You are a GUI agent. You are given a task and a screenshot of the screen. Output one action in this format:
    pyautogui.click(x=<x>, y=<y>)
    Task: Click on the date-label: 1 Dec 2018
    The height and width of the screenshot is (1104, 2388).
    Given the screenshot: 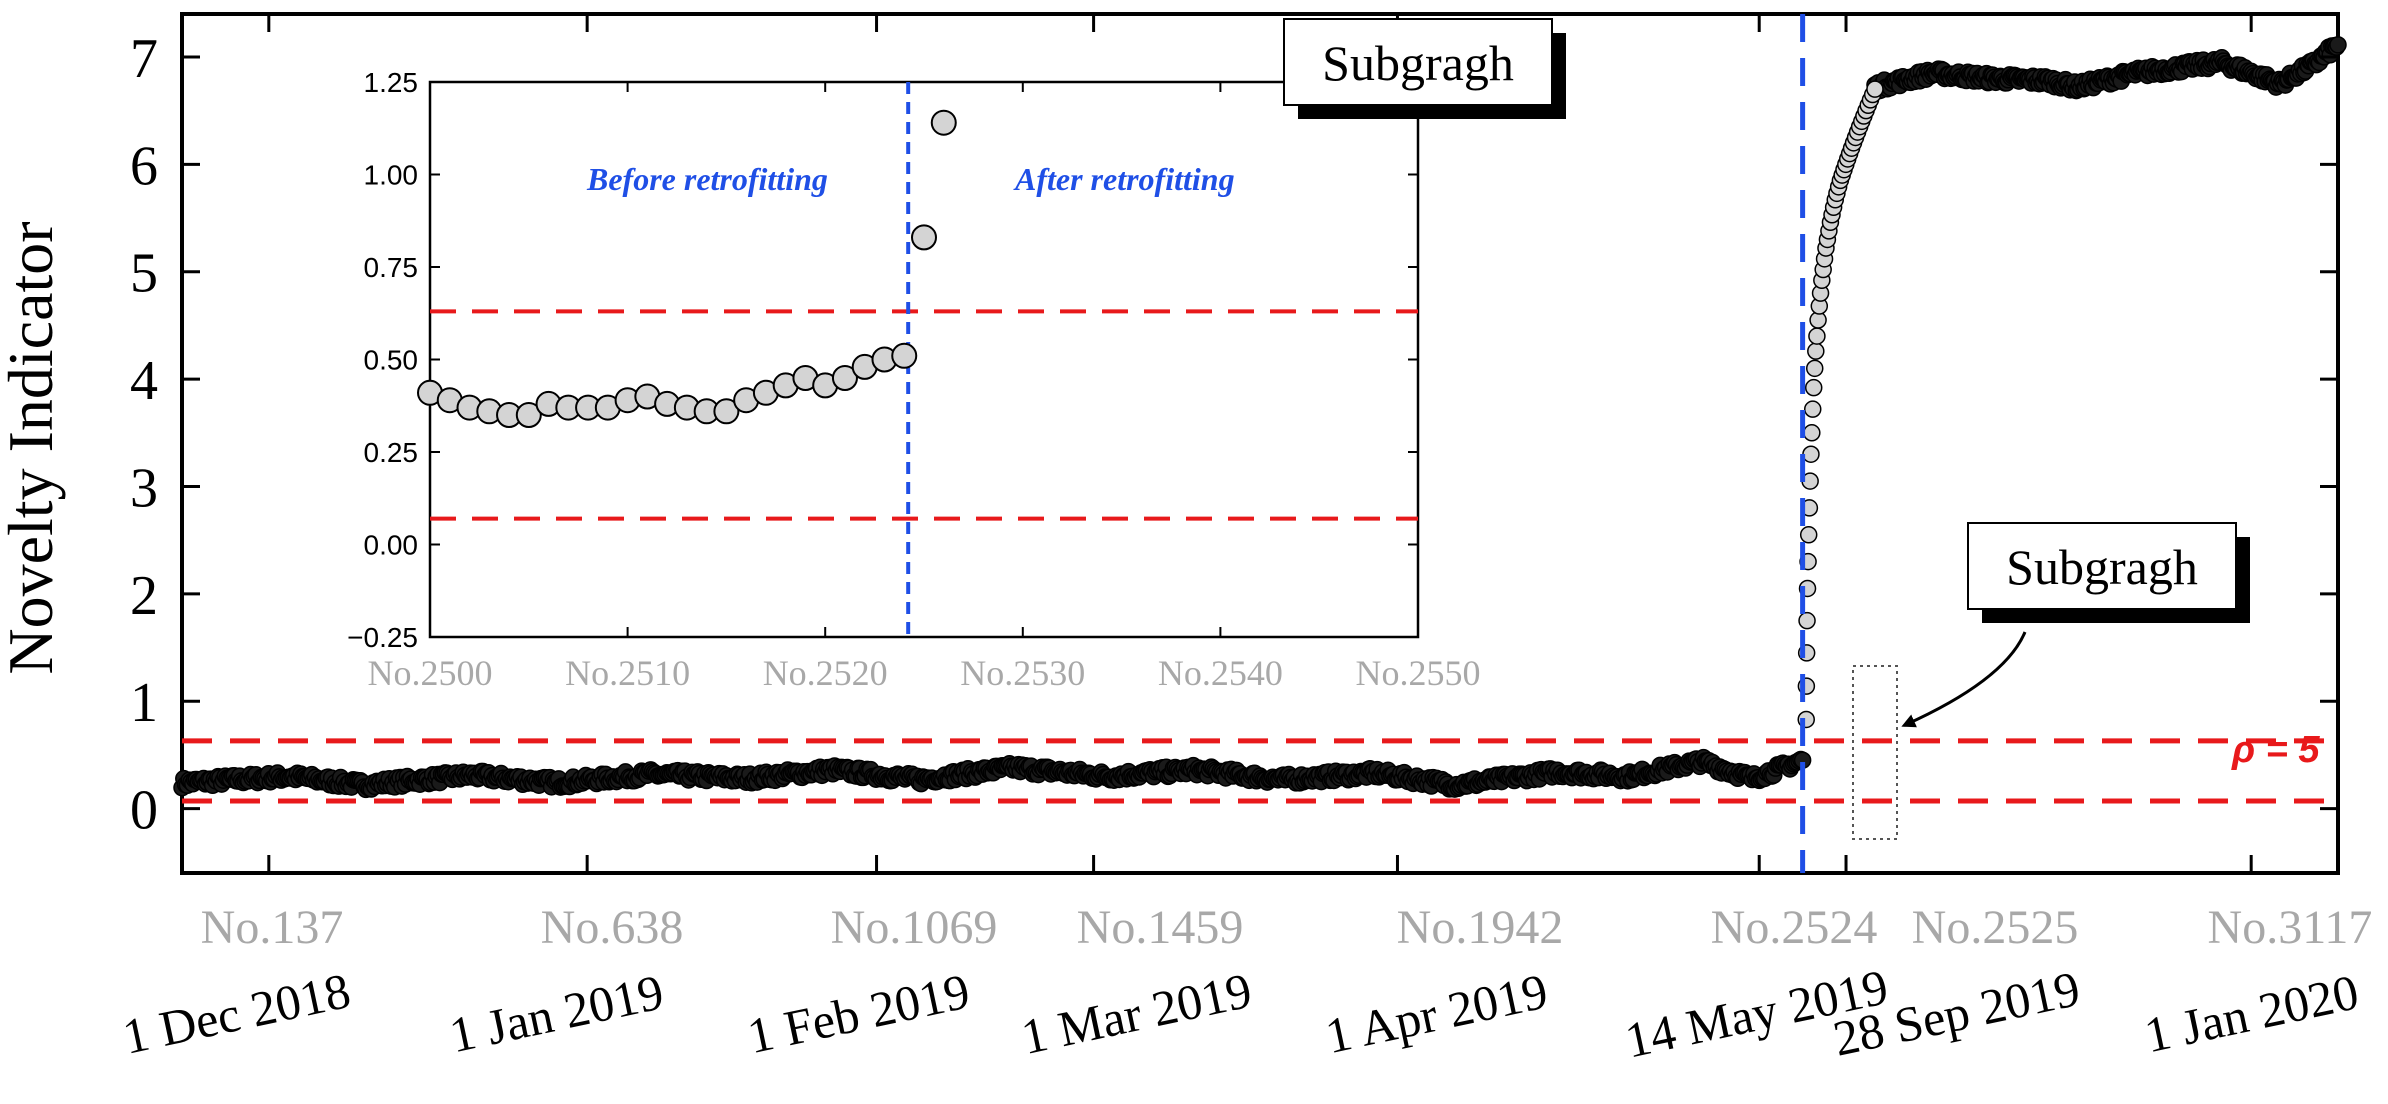 What is the action you would take?
    pyautogui.click(x=236, y=1013)
    